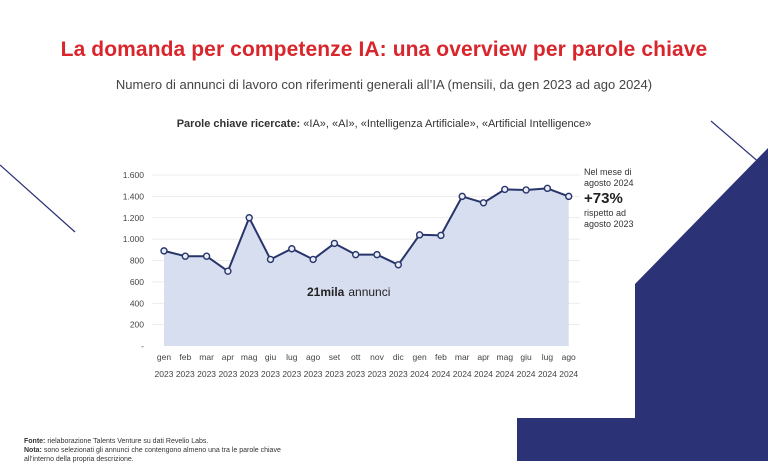  What do you see at coordinates (739, 145) in the screenshot?
I see `decorative-line-right` at bounding box center [739, 145].